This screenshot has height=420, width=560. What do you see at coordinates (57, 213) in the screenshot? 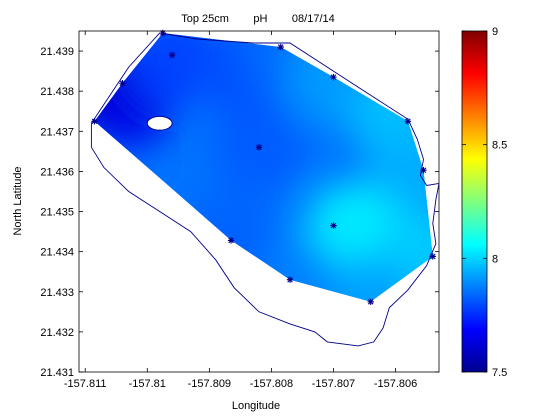
I see `y-tick-label: 21.435` at bounding box center [57, 213].